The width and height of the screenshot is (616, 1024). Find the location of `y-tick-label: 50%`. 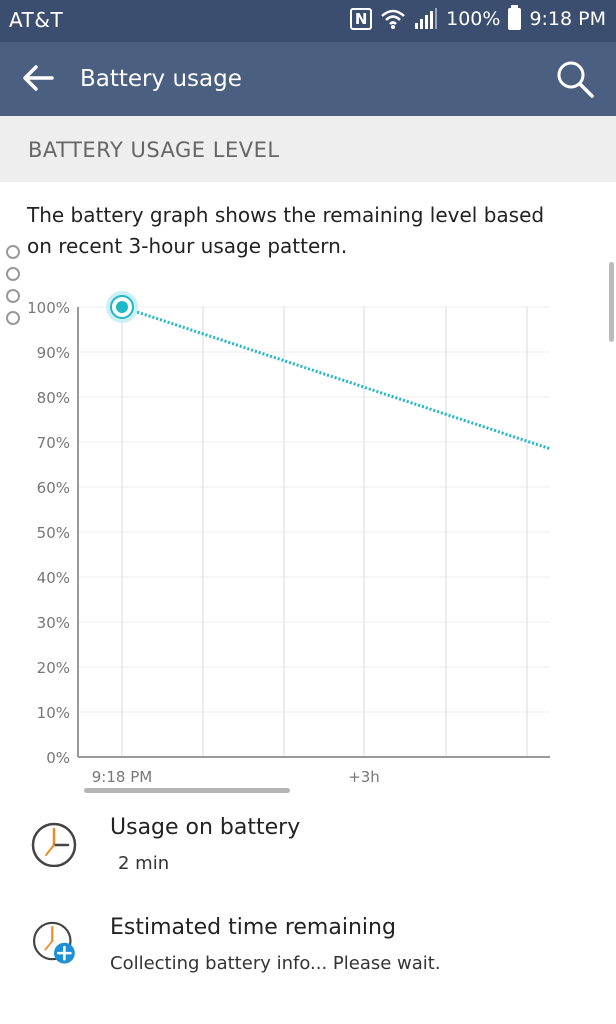

y-tick-label: 50% is located at coordinates (53, 533).